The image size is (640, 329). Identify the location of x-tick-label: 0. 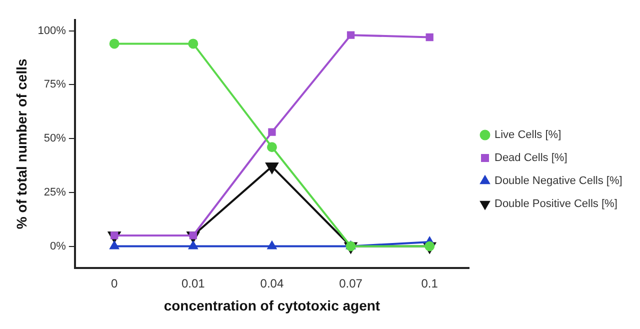
(114, 283).